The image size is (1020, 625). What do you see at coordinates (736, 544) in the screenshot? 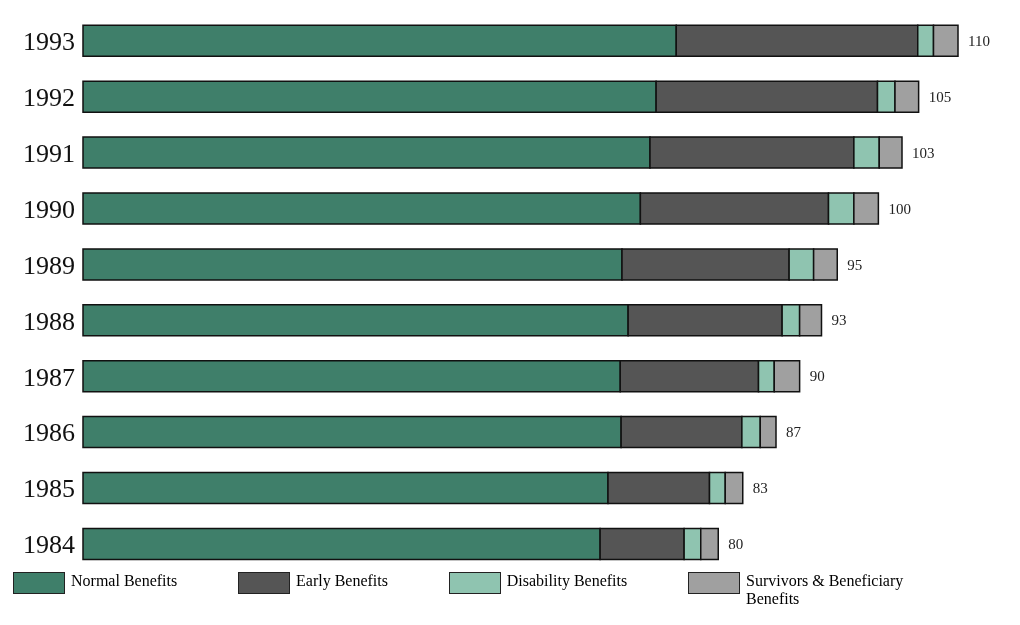
I see `annotation: 80` at bounding box center [736, 544].